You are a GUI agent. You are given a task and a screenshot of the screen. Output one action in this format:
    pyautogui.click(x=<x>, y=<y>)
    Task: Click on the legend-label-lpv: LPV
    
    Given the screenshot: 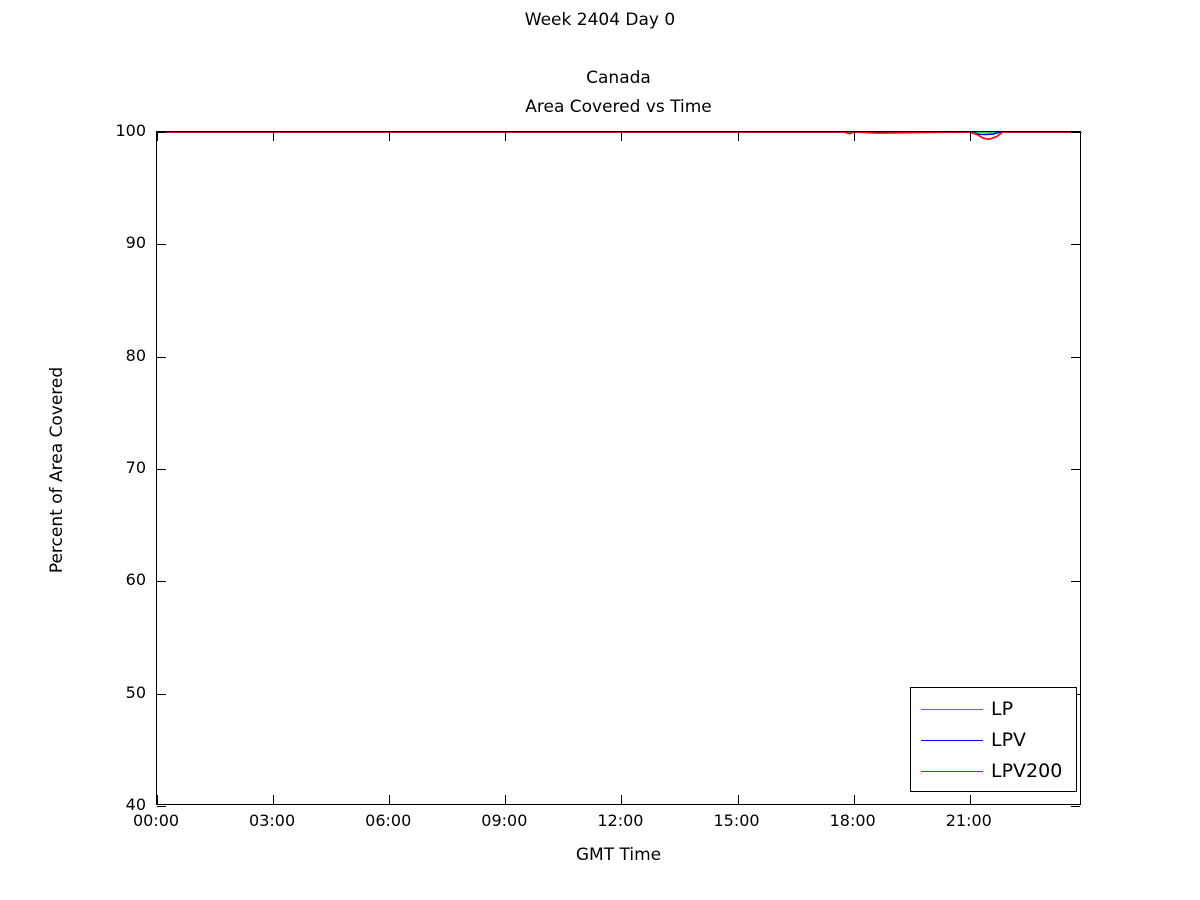 What is the action you would take?
    pyautogui.click(x=1009, y=740)
    